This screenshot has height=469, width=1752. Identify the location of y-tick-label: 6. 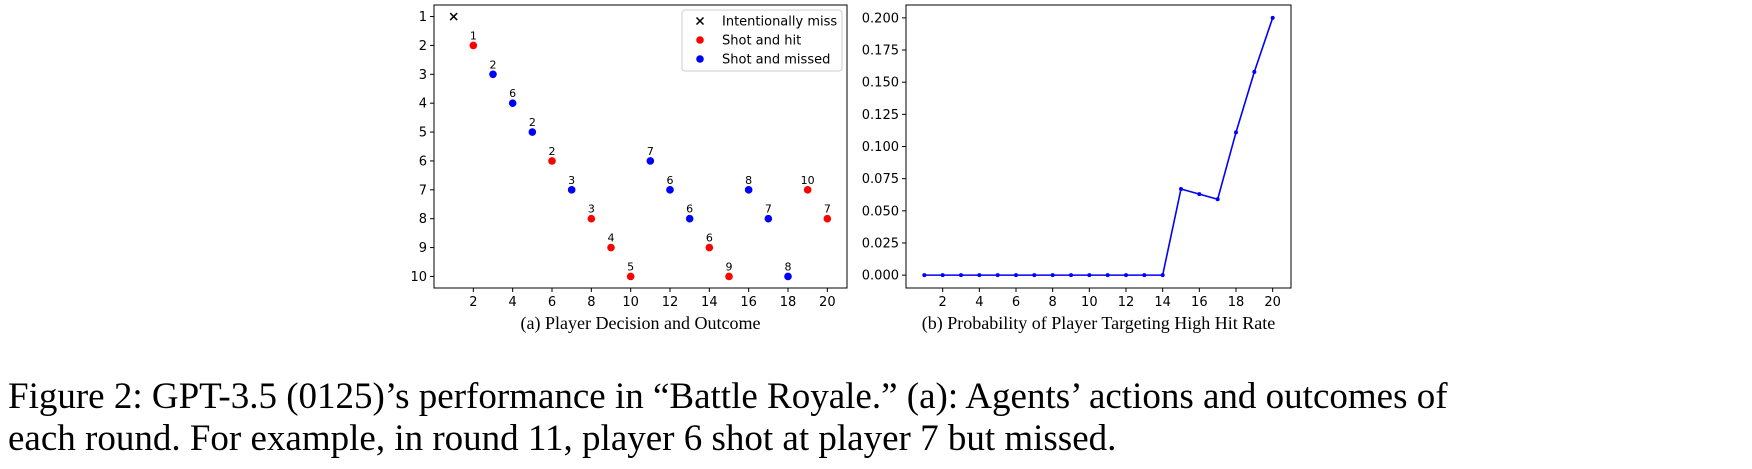
(423, 161).